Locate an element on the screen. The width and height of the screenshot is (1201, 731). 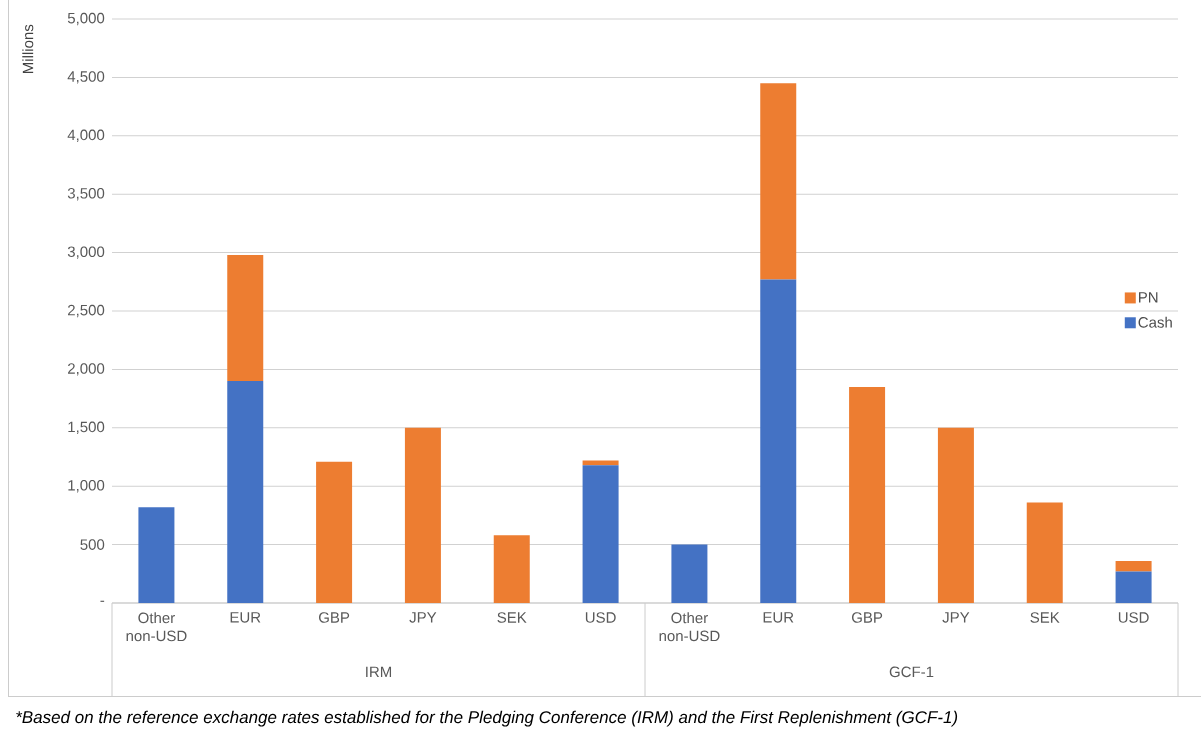
text: GCF-1 is located at coordinates (911, 672).